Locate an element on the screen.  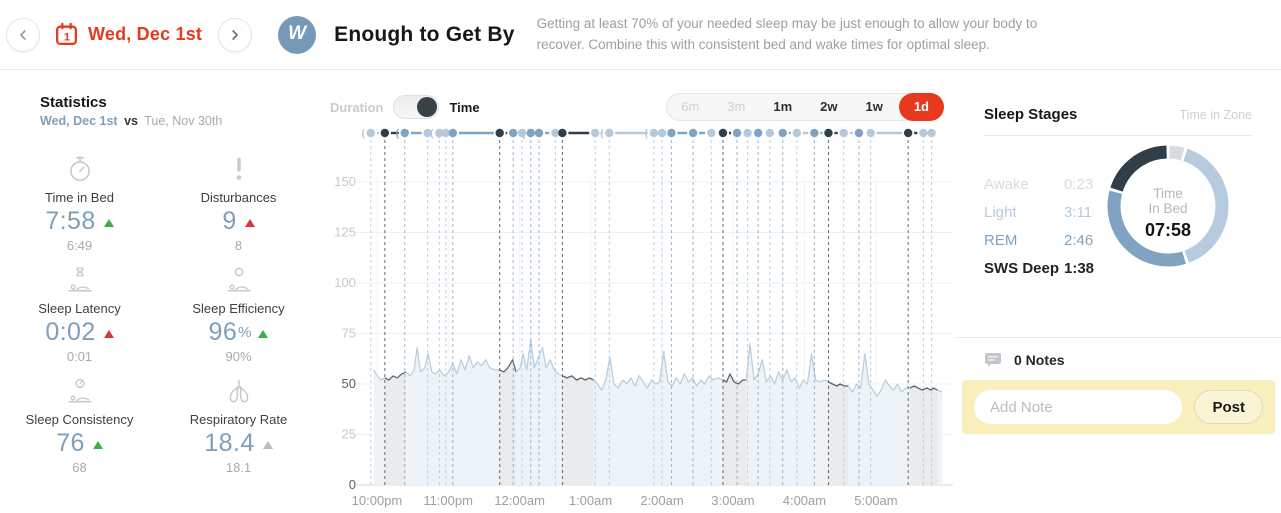
metric-label: Disturbances is located at coordinates (238, 197).